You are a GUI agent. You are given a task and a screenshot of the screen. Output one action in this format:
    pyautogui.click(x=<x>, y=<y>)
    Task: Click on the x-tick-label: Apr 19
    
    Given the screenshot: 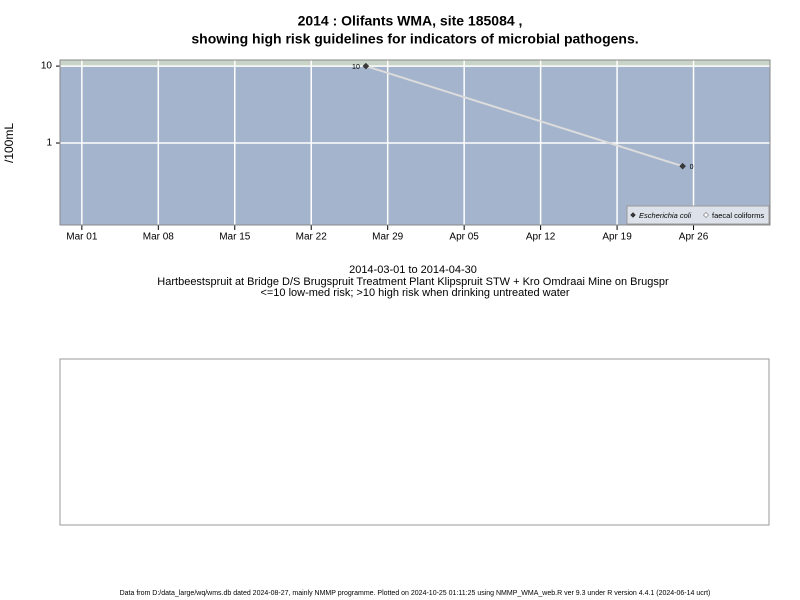 What is the action you would take?
    pyautogui.click(x=617, y=237)
    